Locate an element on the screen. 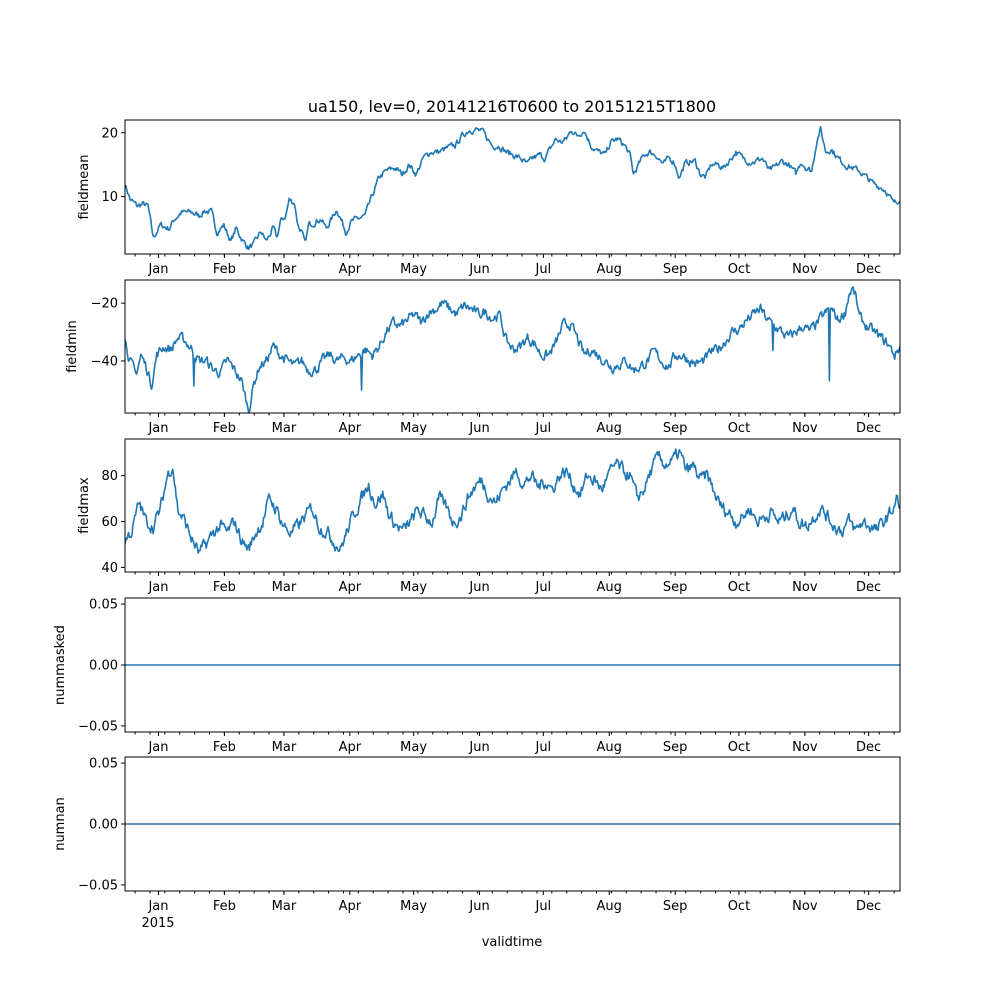 The image size is (1000, 1000). y-axis-label-fieldmax: fieldmax is located at coordinates (84, 505).